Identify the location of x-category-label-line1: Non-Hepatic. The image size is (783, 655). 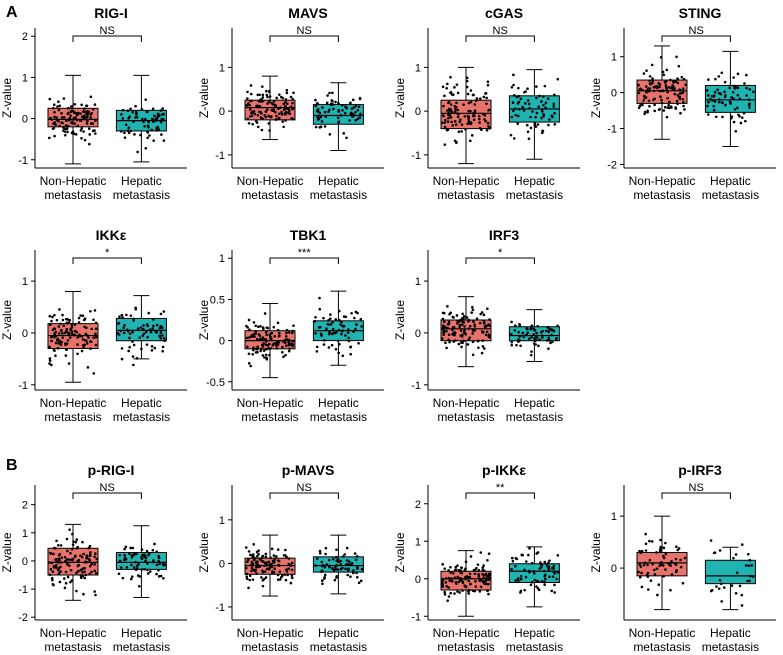
(73, 403).